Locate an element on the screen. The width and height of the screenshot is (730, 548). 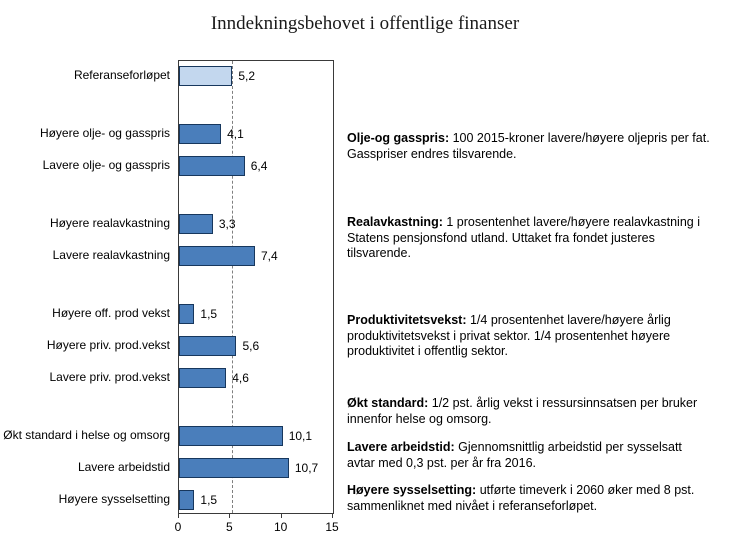
note-lead: Økt standard: is located at coordinates (388, 403).